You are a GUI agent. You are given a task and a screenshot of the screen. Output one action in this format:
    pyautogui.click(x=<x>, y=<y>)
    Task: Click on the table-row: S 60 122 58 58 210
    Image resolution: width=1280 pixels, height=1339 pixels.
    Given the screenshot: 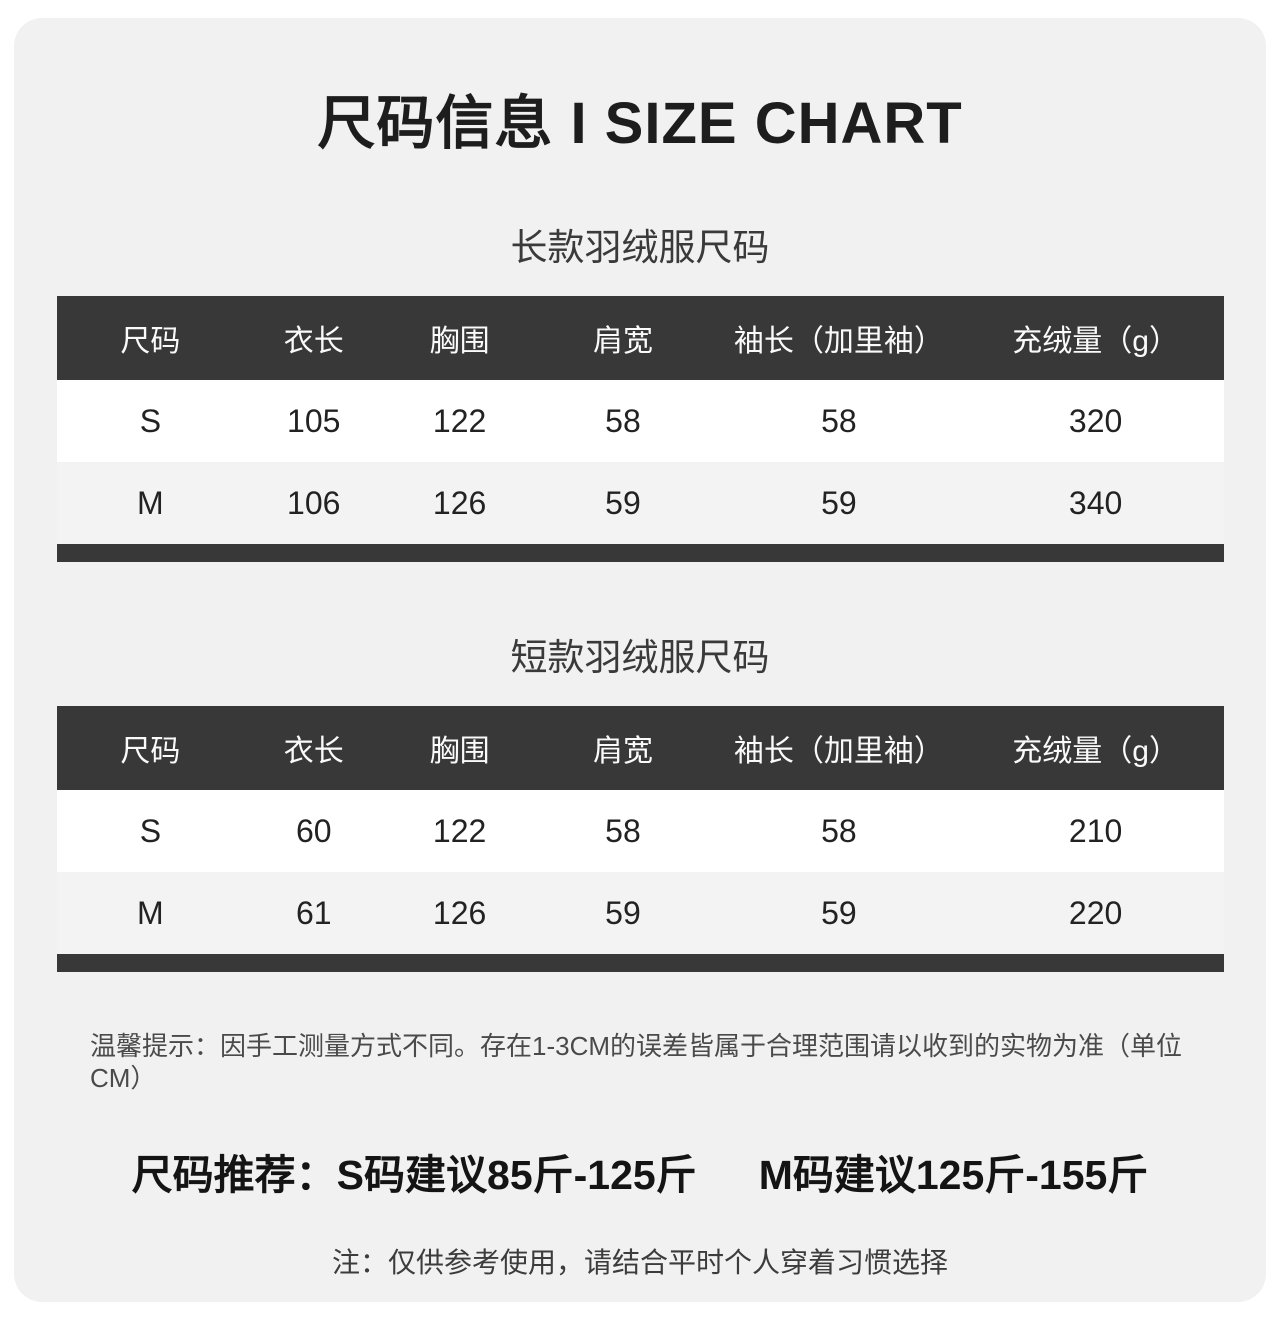 What is the action you would take?
    pyautogui.click(x=640, y=831)
    